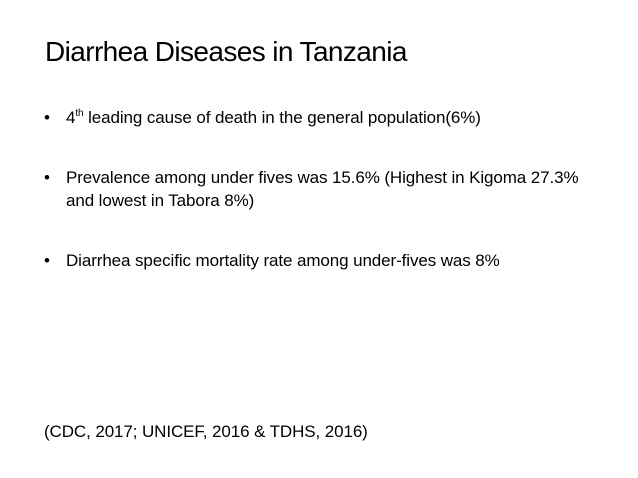 The width and height of the screenshot is (638, 478). I want to click on citation: (CDC, 2017; UNICEF, 2016 & TDHS, 2016), so click(206, 431).